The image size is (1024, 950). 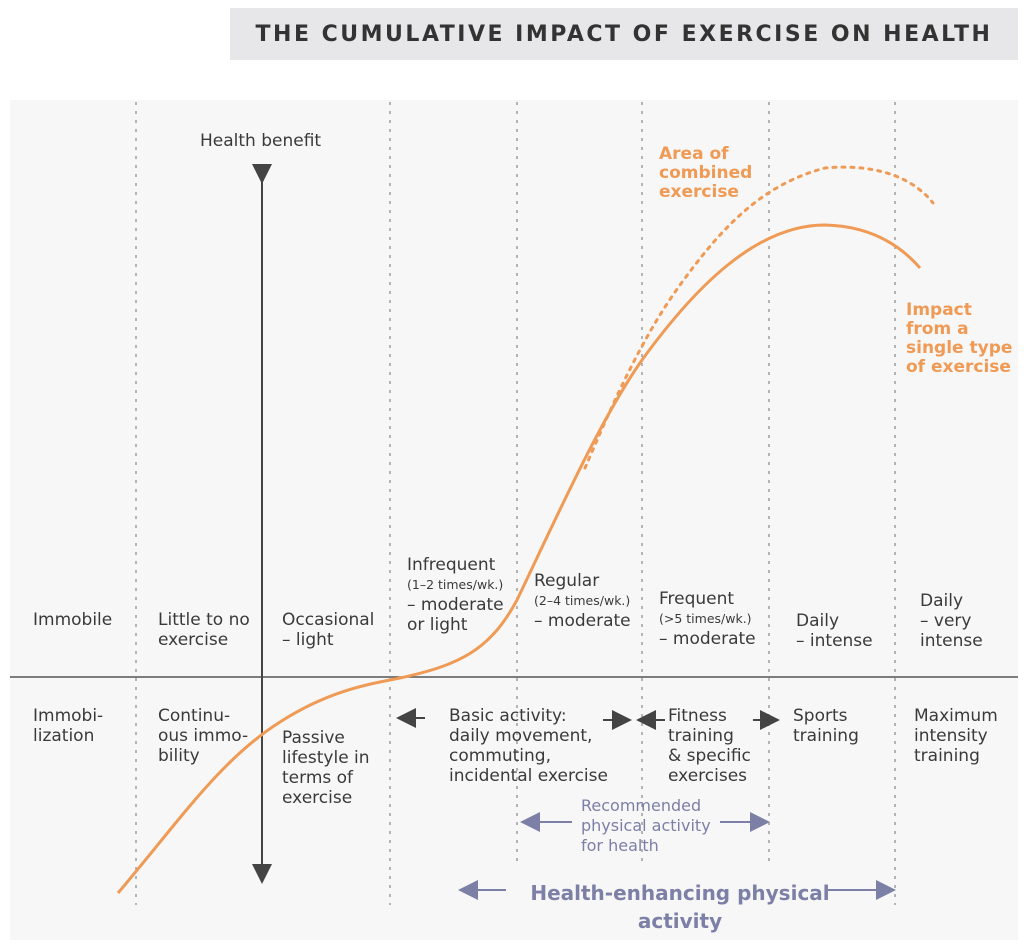 What do you see at coordinates (697, 599) in the screenshot?
I see `label-line: Frequent` at bounding box center [697, 599].